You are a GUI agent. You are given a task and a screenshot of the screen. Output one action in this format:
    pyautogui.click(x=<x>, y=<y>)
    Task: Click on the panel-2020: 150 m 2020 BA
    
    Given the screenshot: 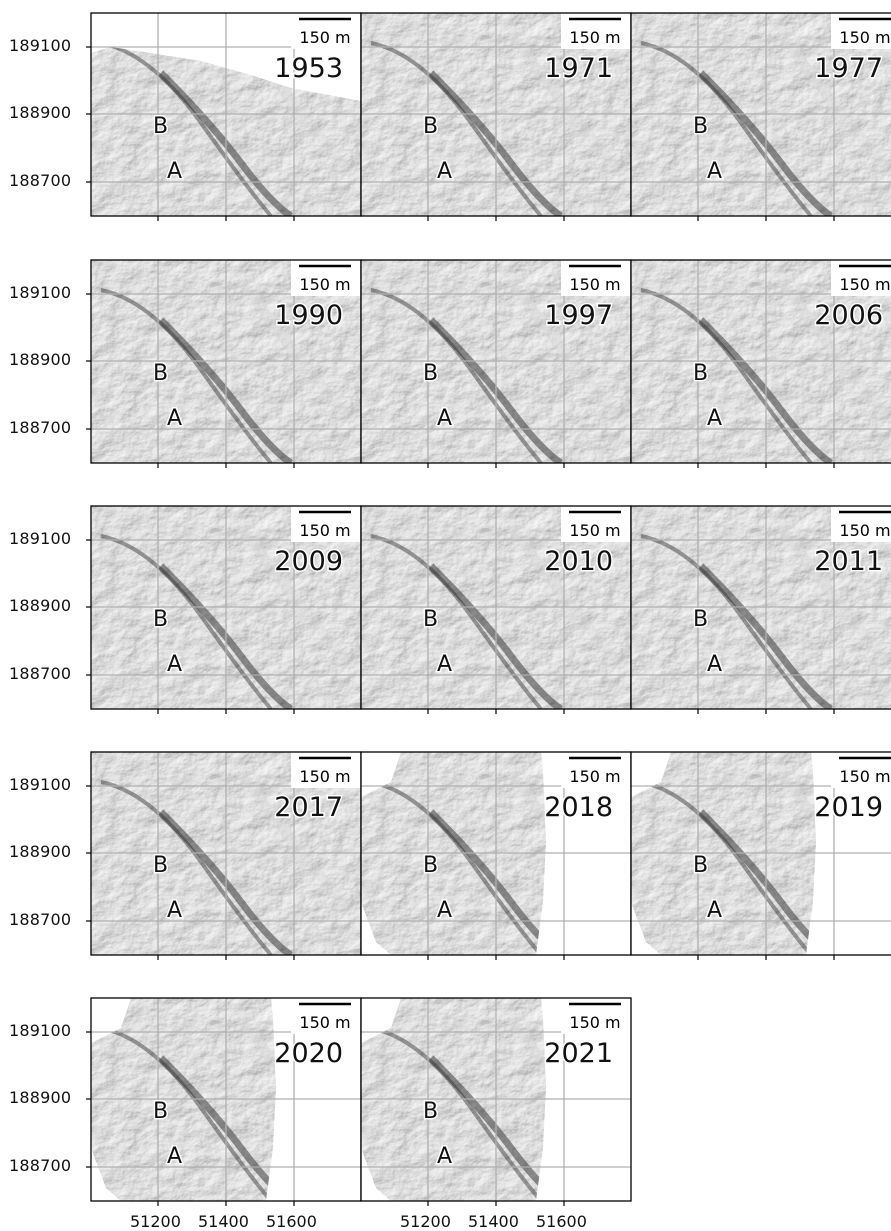 What is the action you would take?
    pyautogui.click(x=224, y=1101)
    